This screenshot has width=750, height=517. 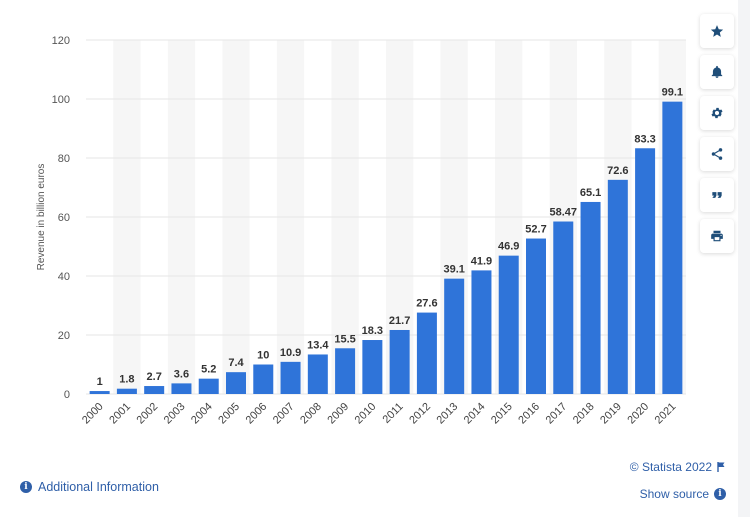 What do you see at coordinates (64, 218) in the screenshot?
I see `y-tick-label: 60` at bounding box center [64, 218].